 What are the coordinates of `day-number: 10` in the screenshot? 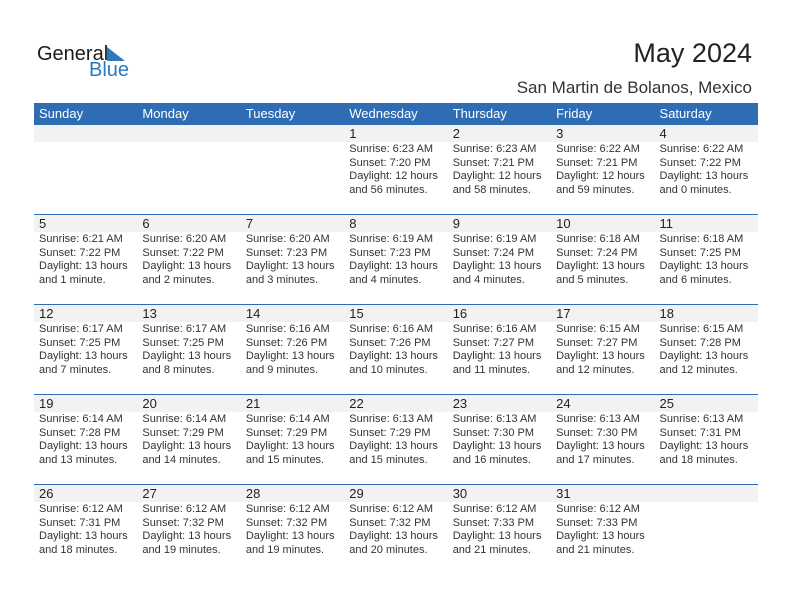 It's located at (563, 223).